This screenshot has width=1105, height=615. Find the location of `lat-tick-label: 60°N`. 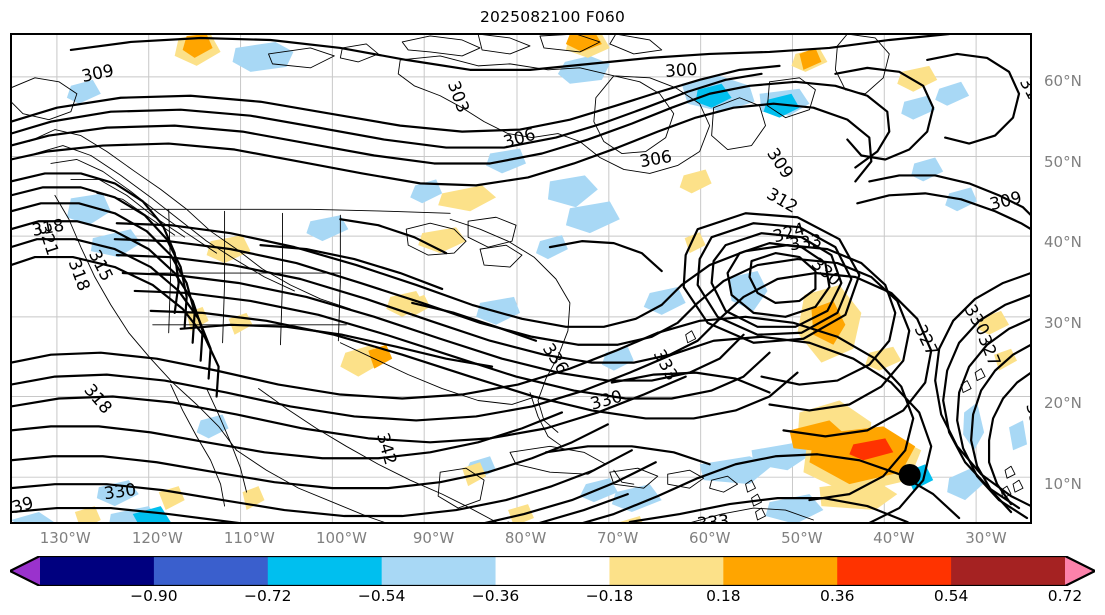

lat-tick-label: 60°N is located at coordinates (1063, 81).